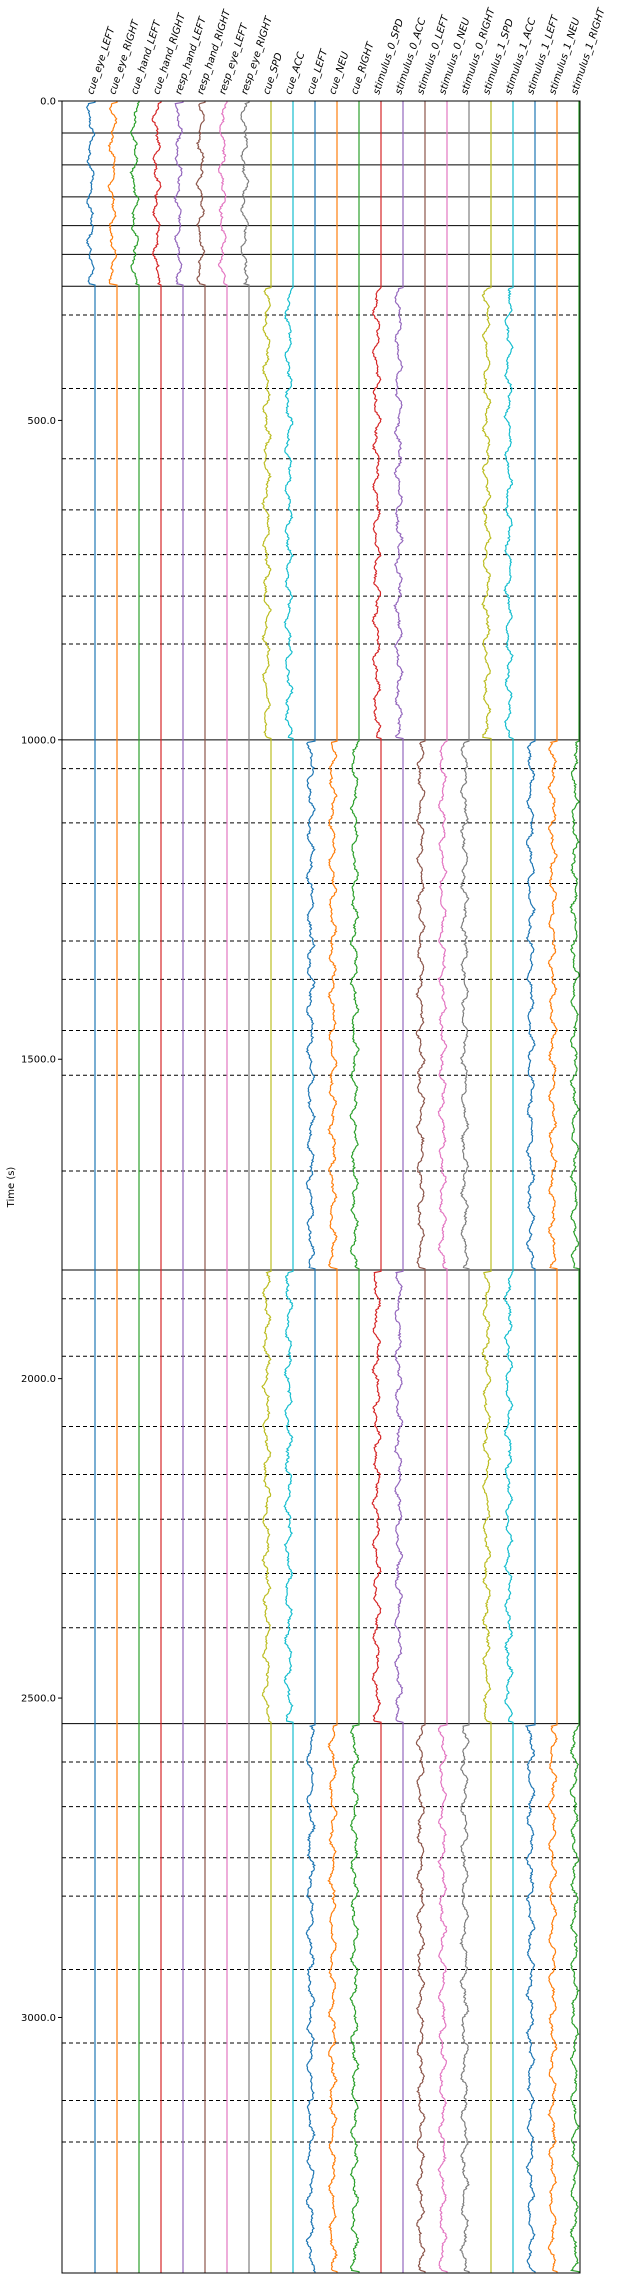  I want to click on series-trace-stimulus_1_SPD, so click(486, 1187).